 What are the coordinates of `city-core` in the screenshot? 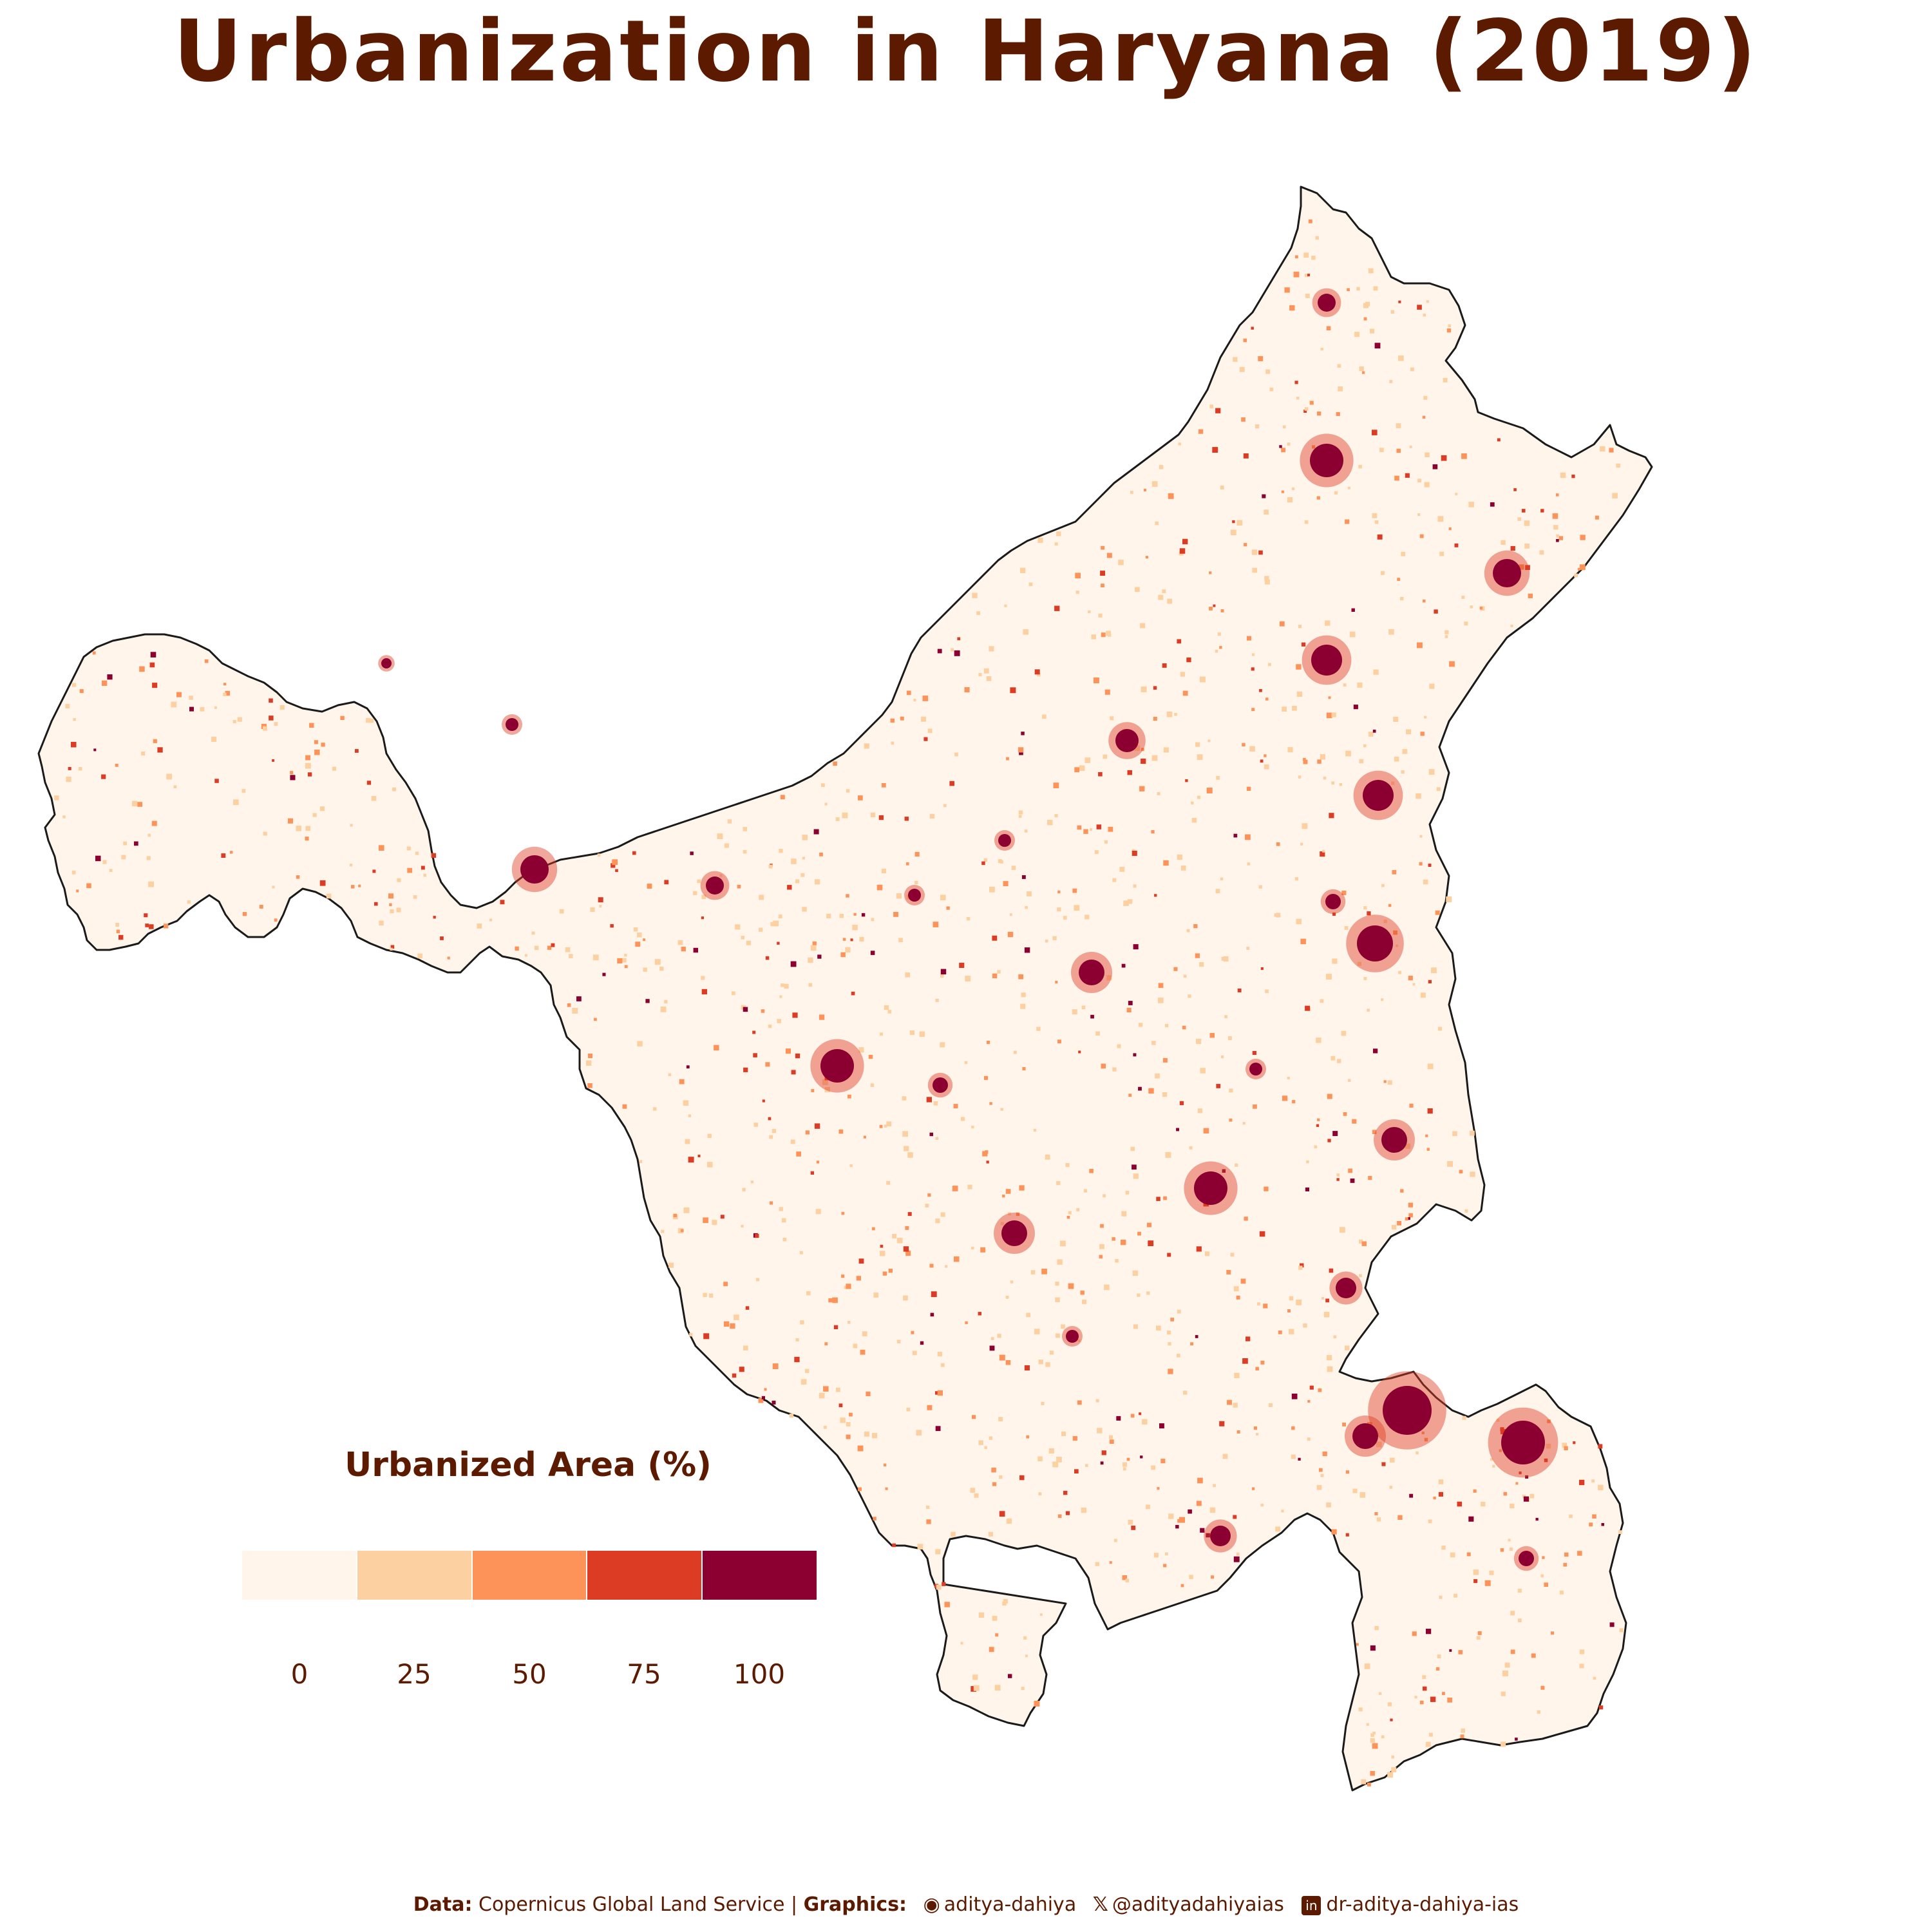 It's located at (1014, 1233).